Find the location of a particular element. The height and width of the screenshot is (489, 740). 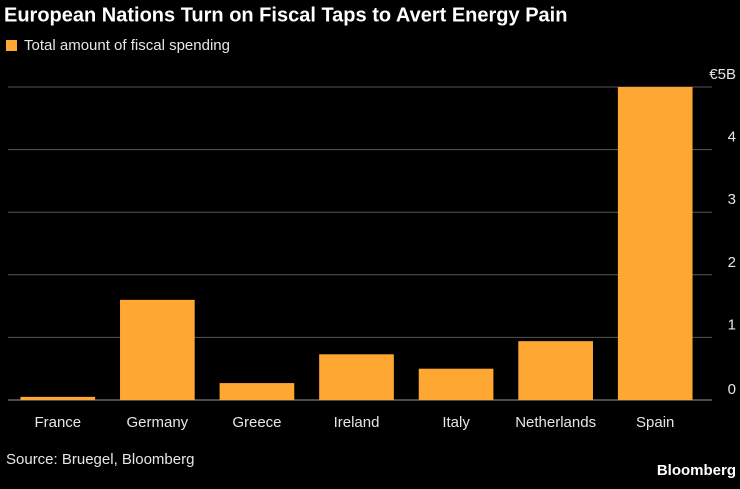

y-tick-label: 1 is located at coordinates (732, 324).